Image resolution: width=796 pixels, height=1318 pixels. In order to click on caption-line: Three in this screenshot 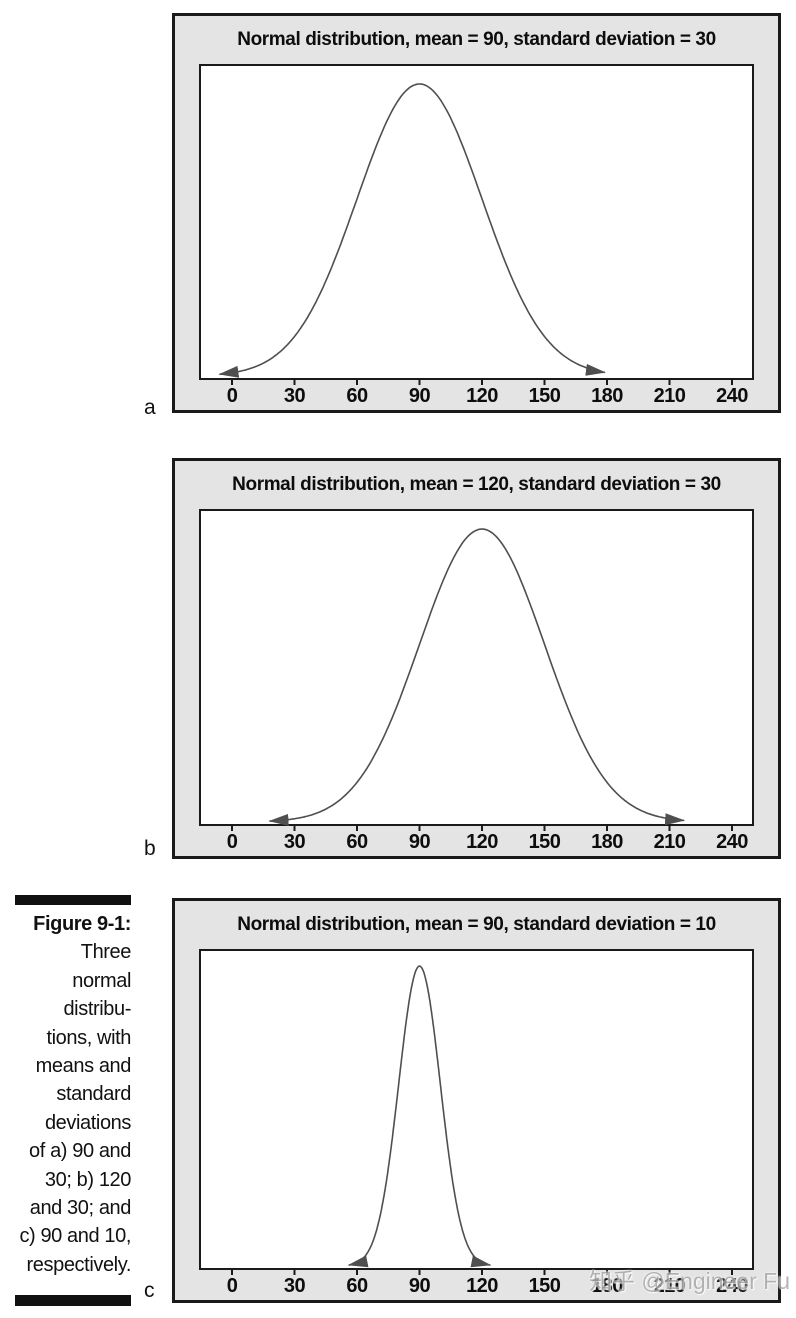, I will do `click(106, 952)`.